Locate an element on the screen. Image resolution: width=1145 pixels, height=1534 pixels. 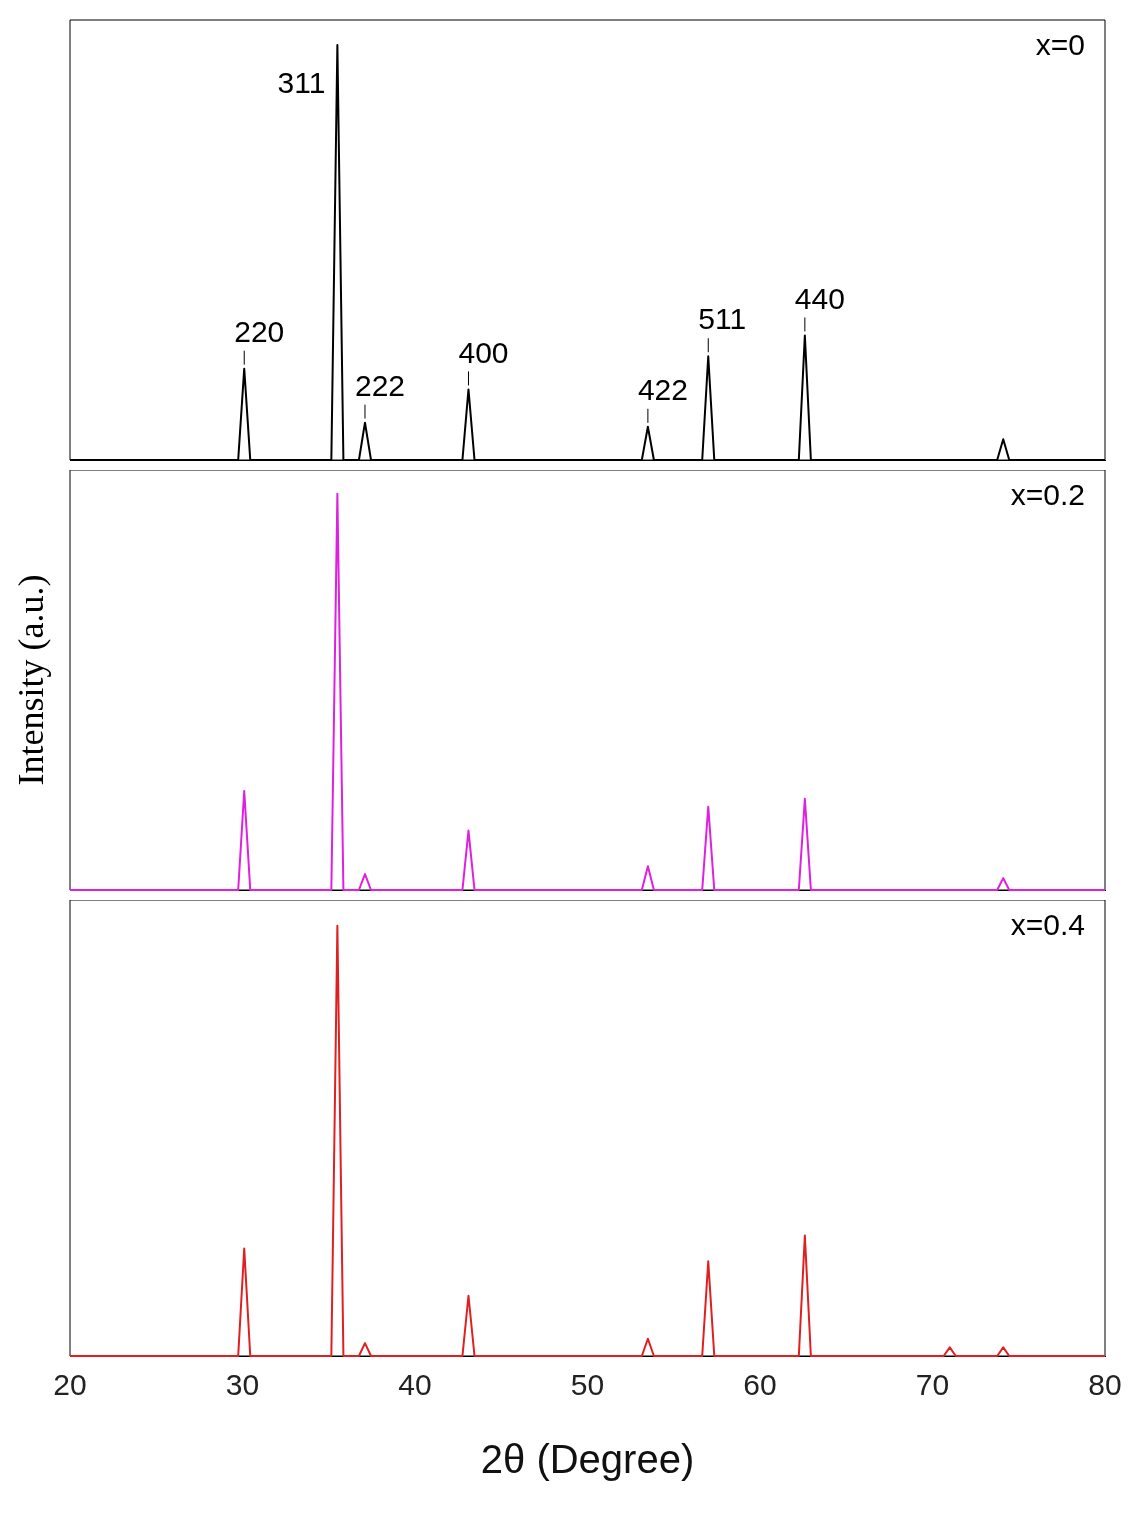
annotation: 220 is located at coordinates (259, 331).